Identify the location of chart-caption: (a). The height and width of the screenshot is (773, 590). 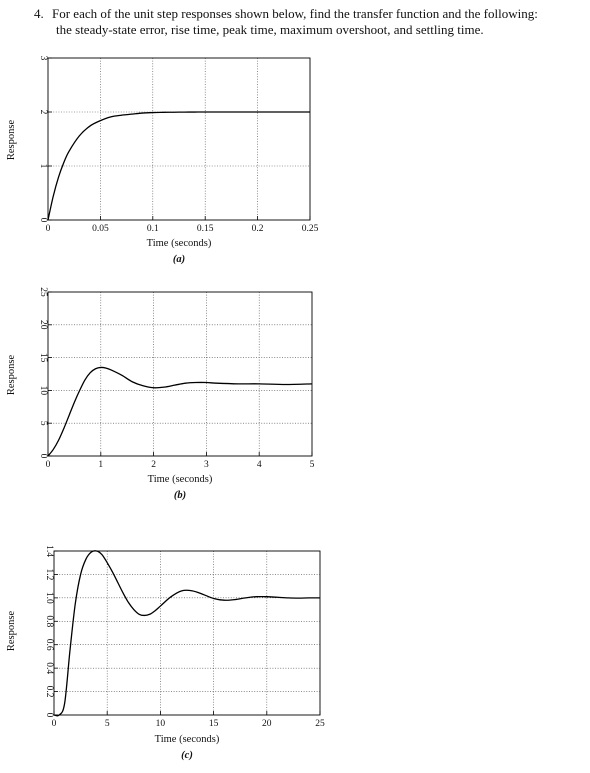
(179, 259).